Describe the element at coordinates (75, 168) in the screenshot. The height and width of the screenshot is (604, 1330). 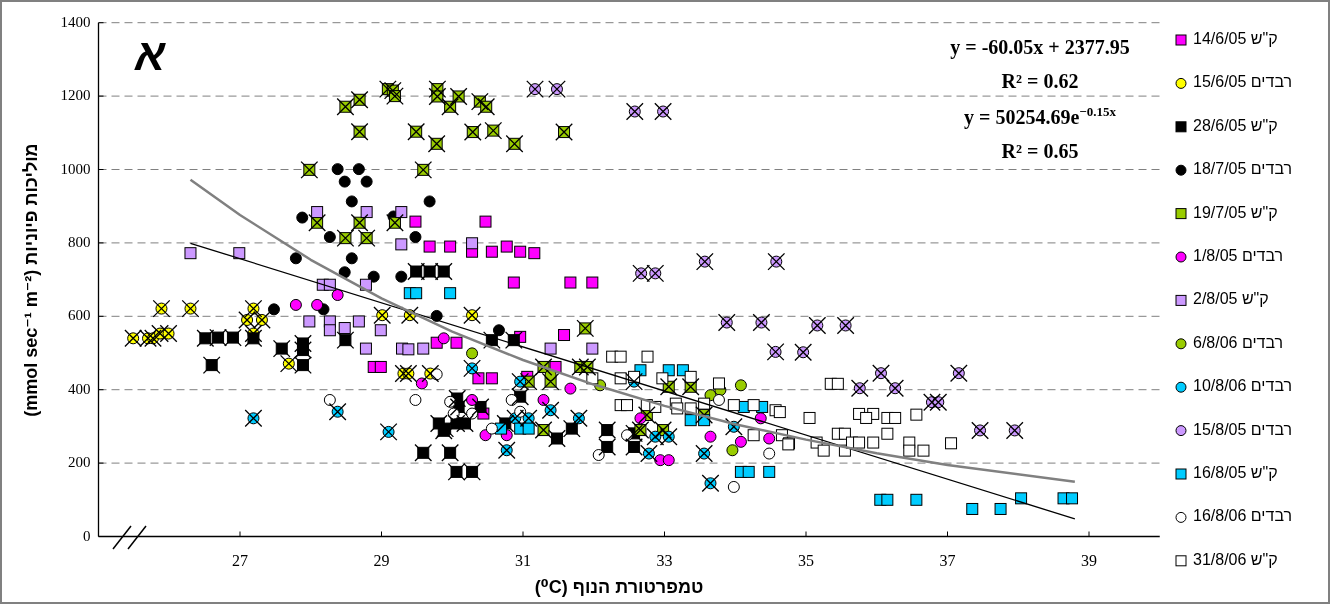
I see `y-tick-label: 1000` at that location.